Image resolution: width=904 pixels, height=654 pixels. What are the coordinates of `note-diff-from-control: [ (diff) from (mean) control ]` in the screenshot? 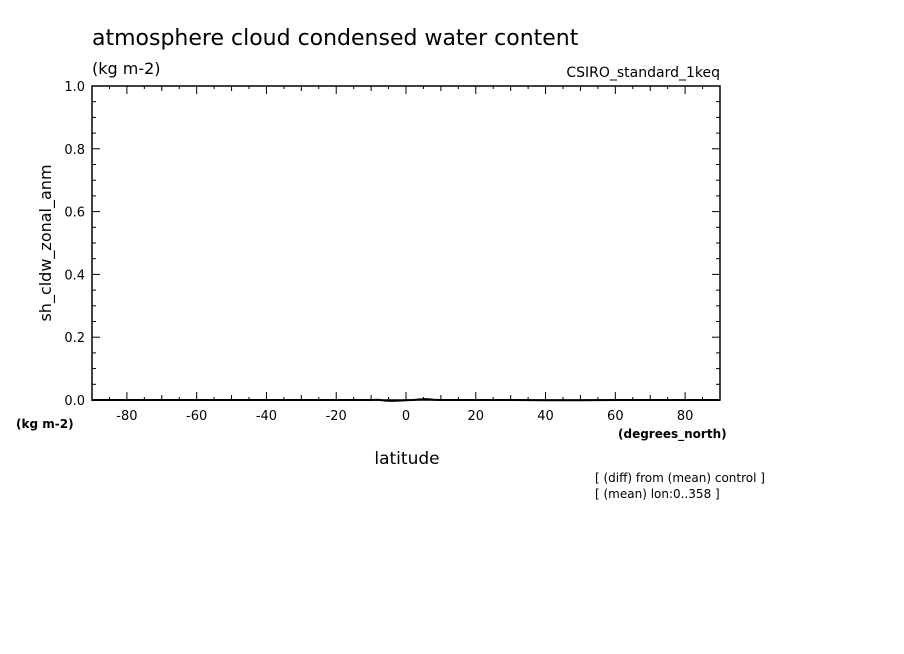 It's located at (680, 478).